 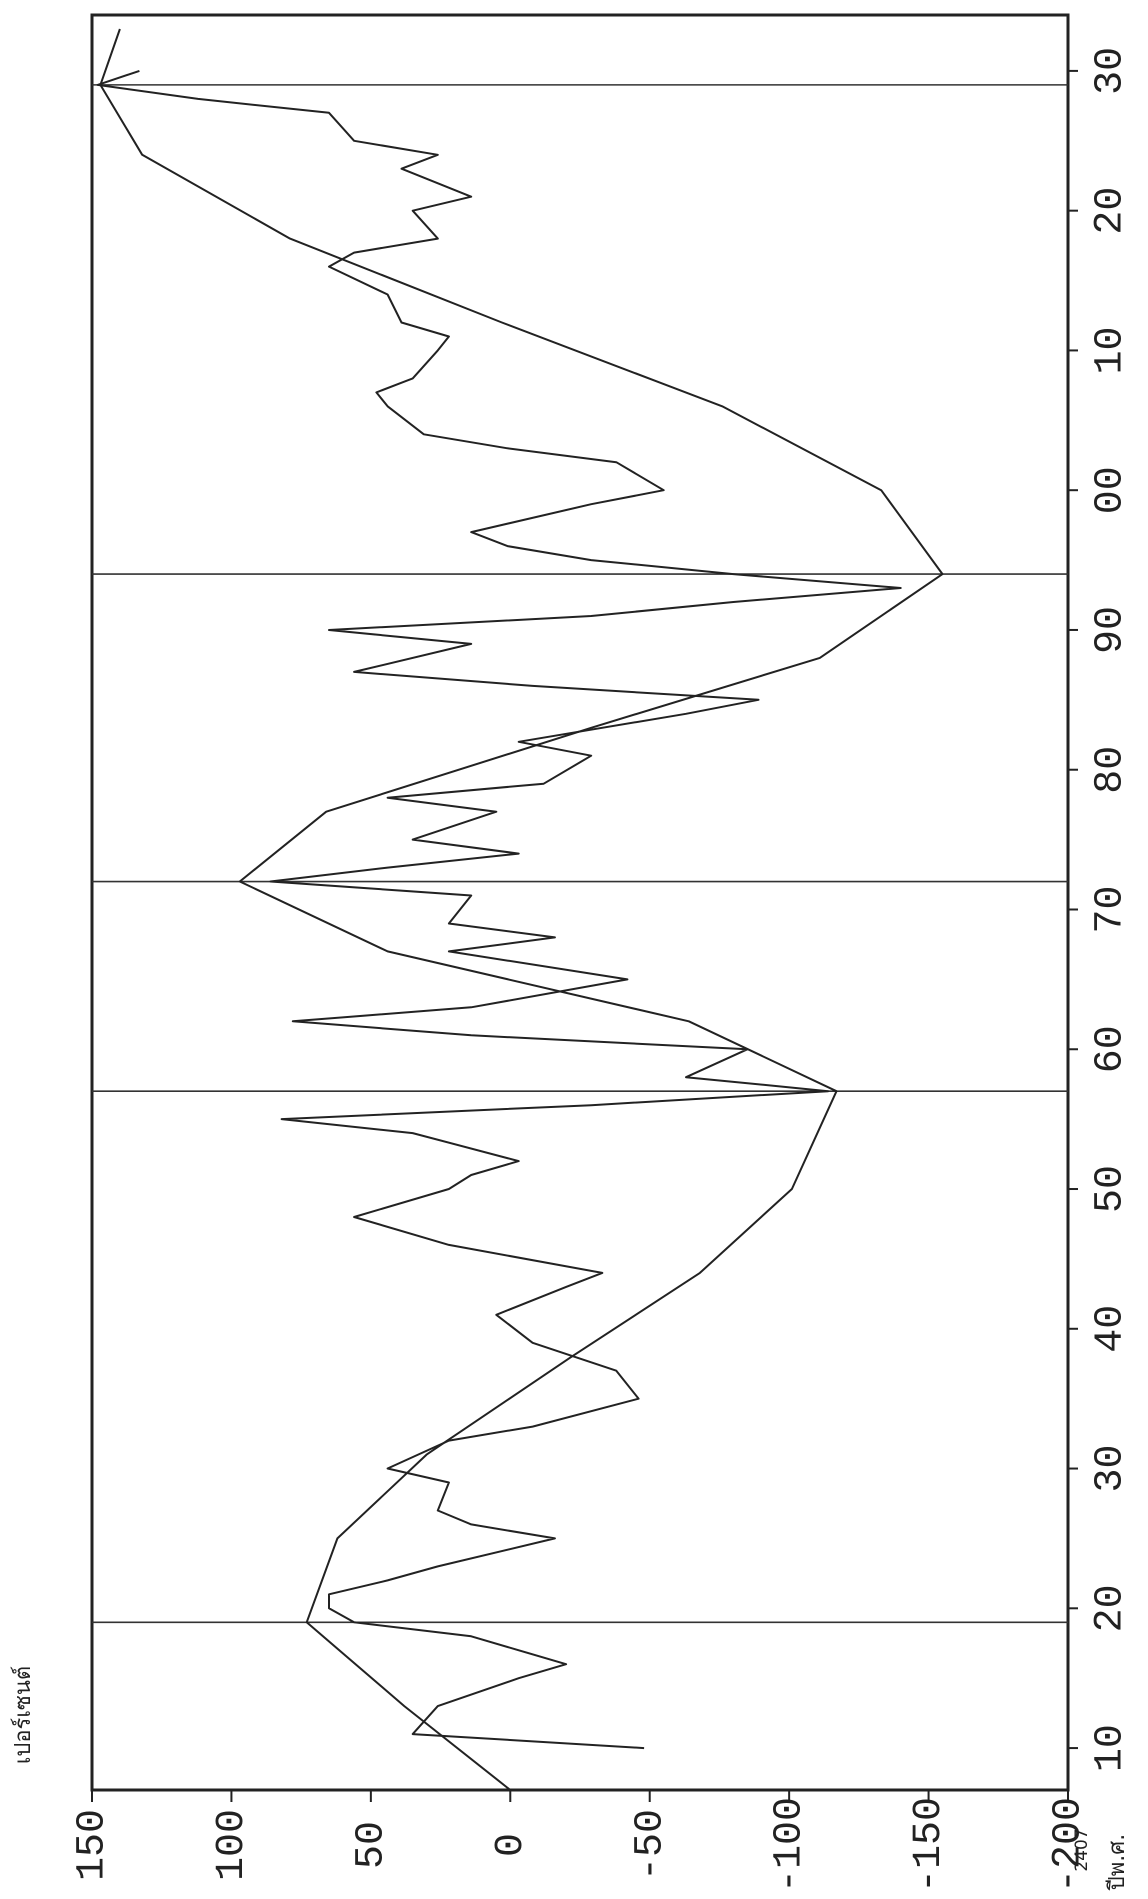 What do you see at coordinates (650, 1845) in the screenshot?
I see `y-tick-label: -50` at bounding box center [650, 1845].